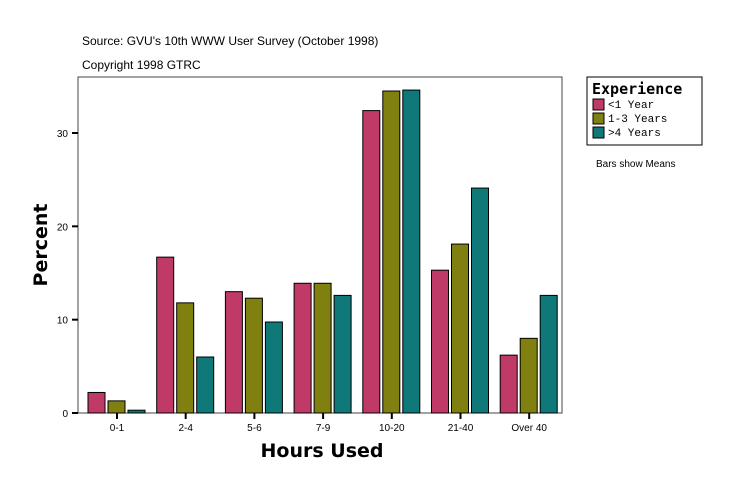 Image resolution: width=736 pixels, height=496 pixels. Describe the element at coordinates (63, 134) in the screenshot. I see `y-tick-label: 30` at that location.